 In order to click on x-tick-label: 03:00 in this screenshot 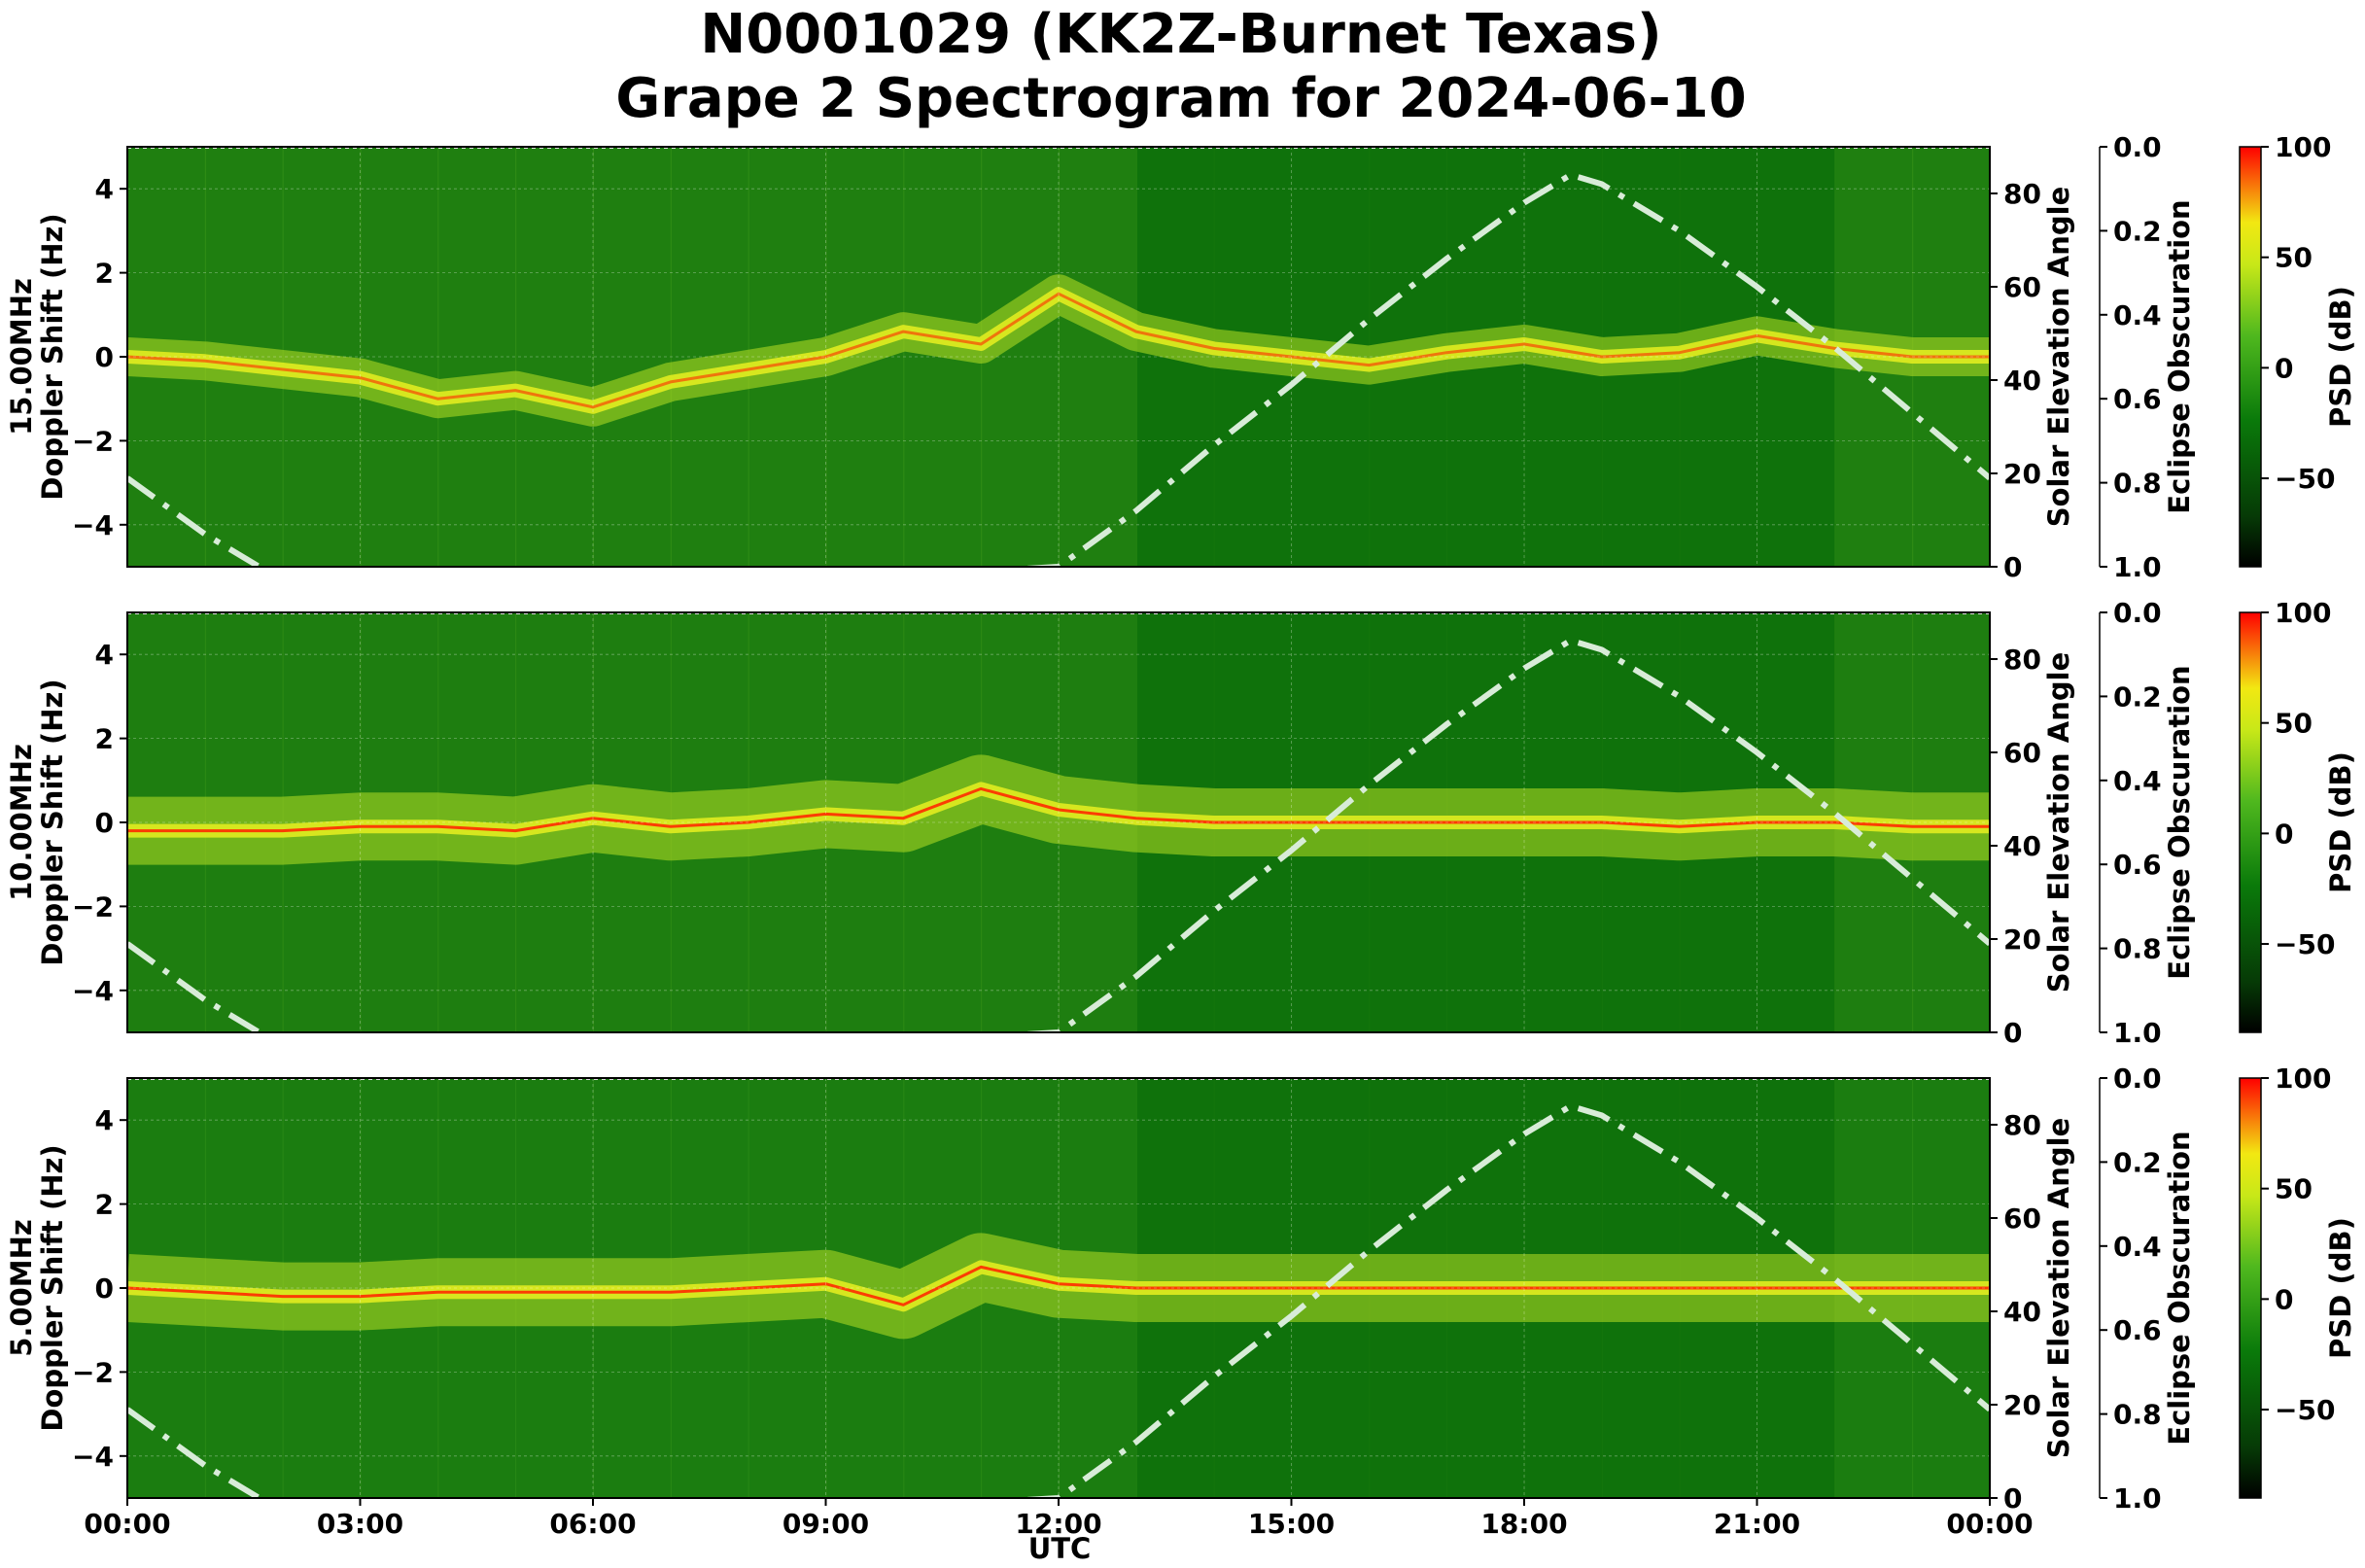, I will do `click(360, 1524)`.